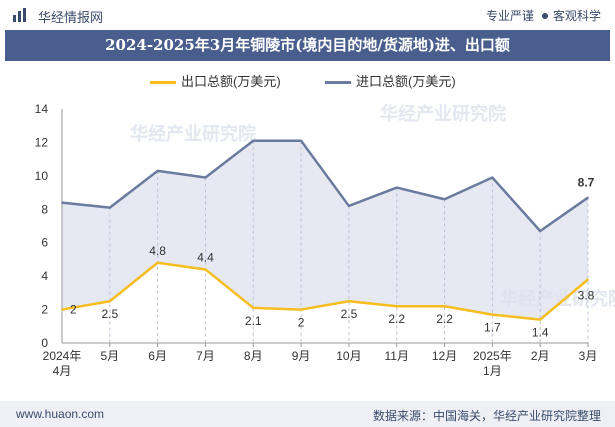 The width and height of the screenshot is (615, 427). Describe the element at coordinates (205, 356) in the screenshot. I see `x-tick-label: 7月` at that location.